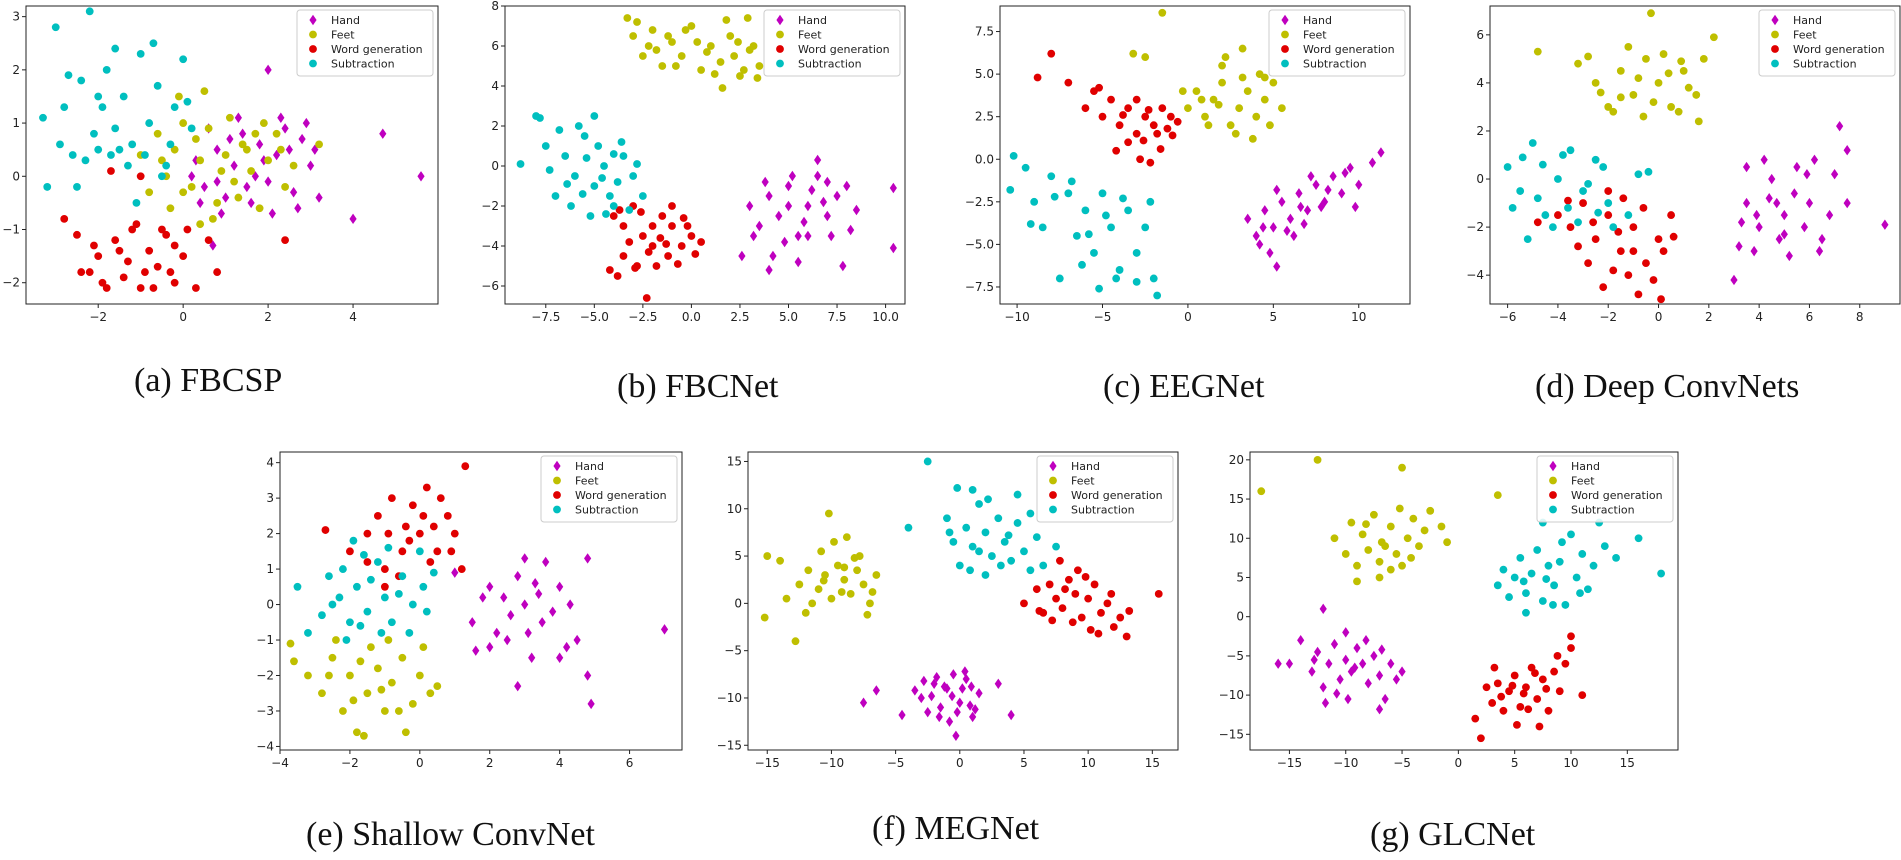  Describe the element at coordinates (817, 215) in the screenshot. I see `series-hand` at that location.